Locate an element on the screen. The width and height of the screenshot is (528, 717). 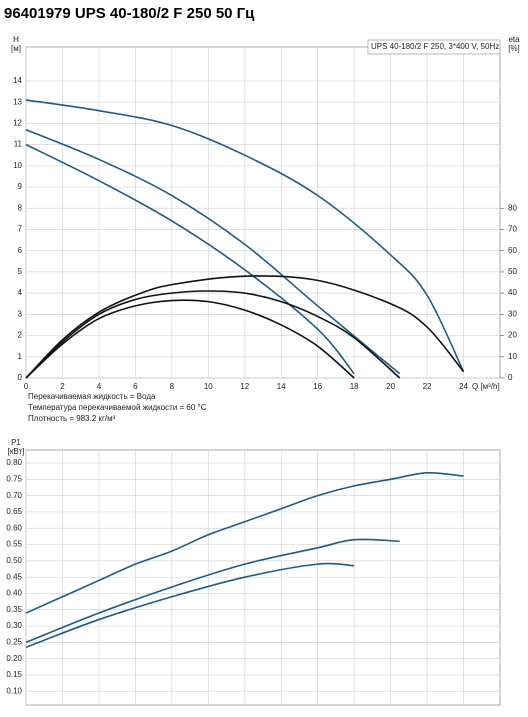
x-tick-label: 16 is located at coordinates (317, 386).